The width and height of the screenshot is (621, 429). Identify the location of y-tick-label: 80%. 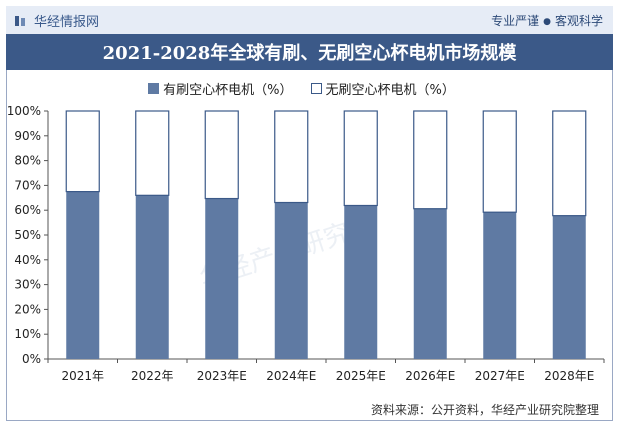
(27, 161).